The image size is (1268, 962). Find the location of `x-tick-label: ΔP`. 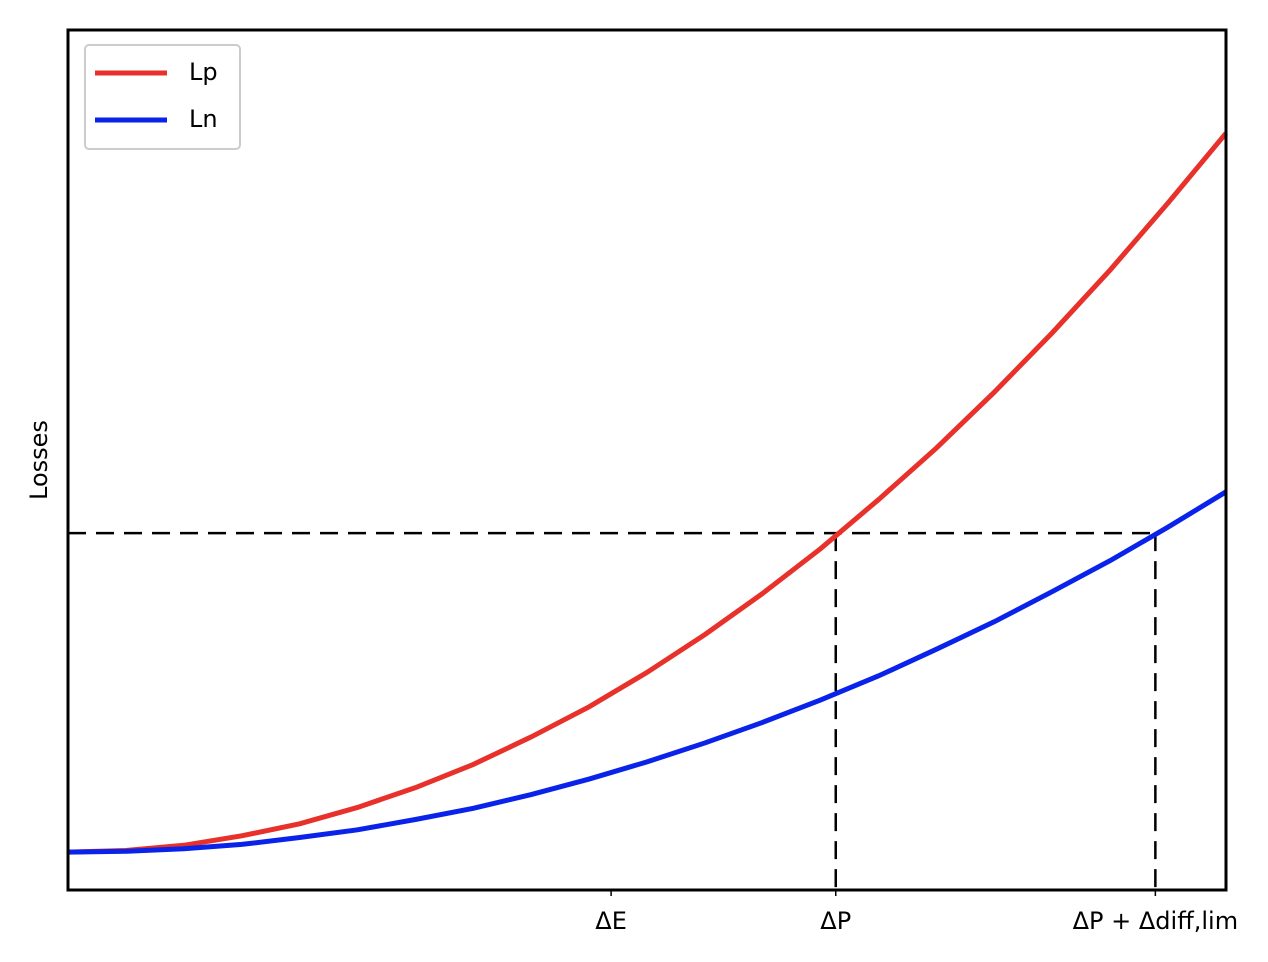

x-tick-label: ΔP is located at coordinates (835, 921).